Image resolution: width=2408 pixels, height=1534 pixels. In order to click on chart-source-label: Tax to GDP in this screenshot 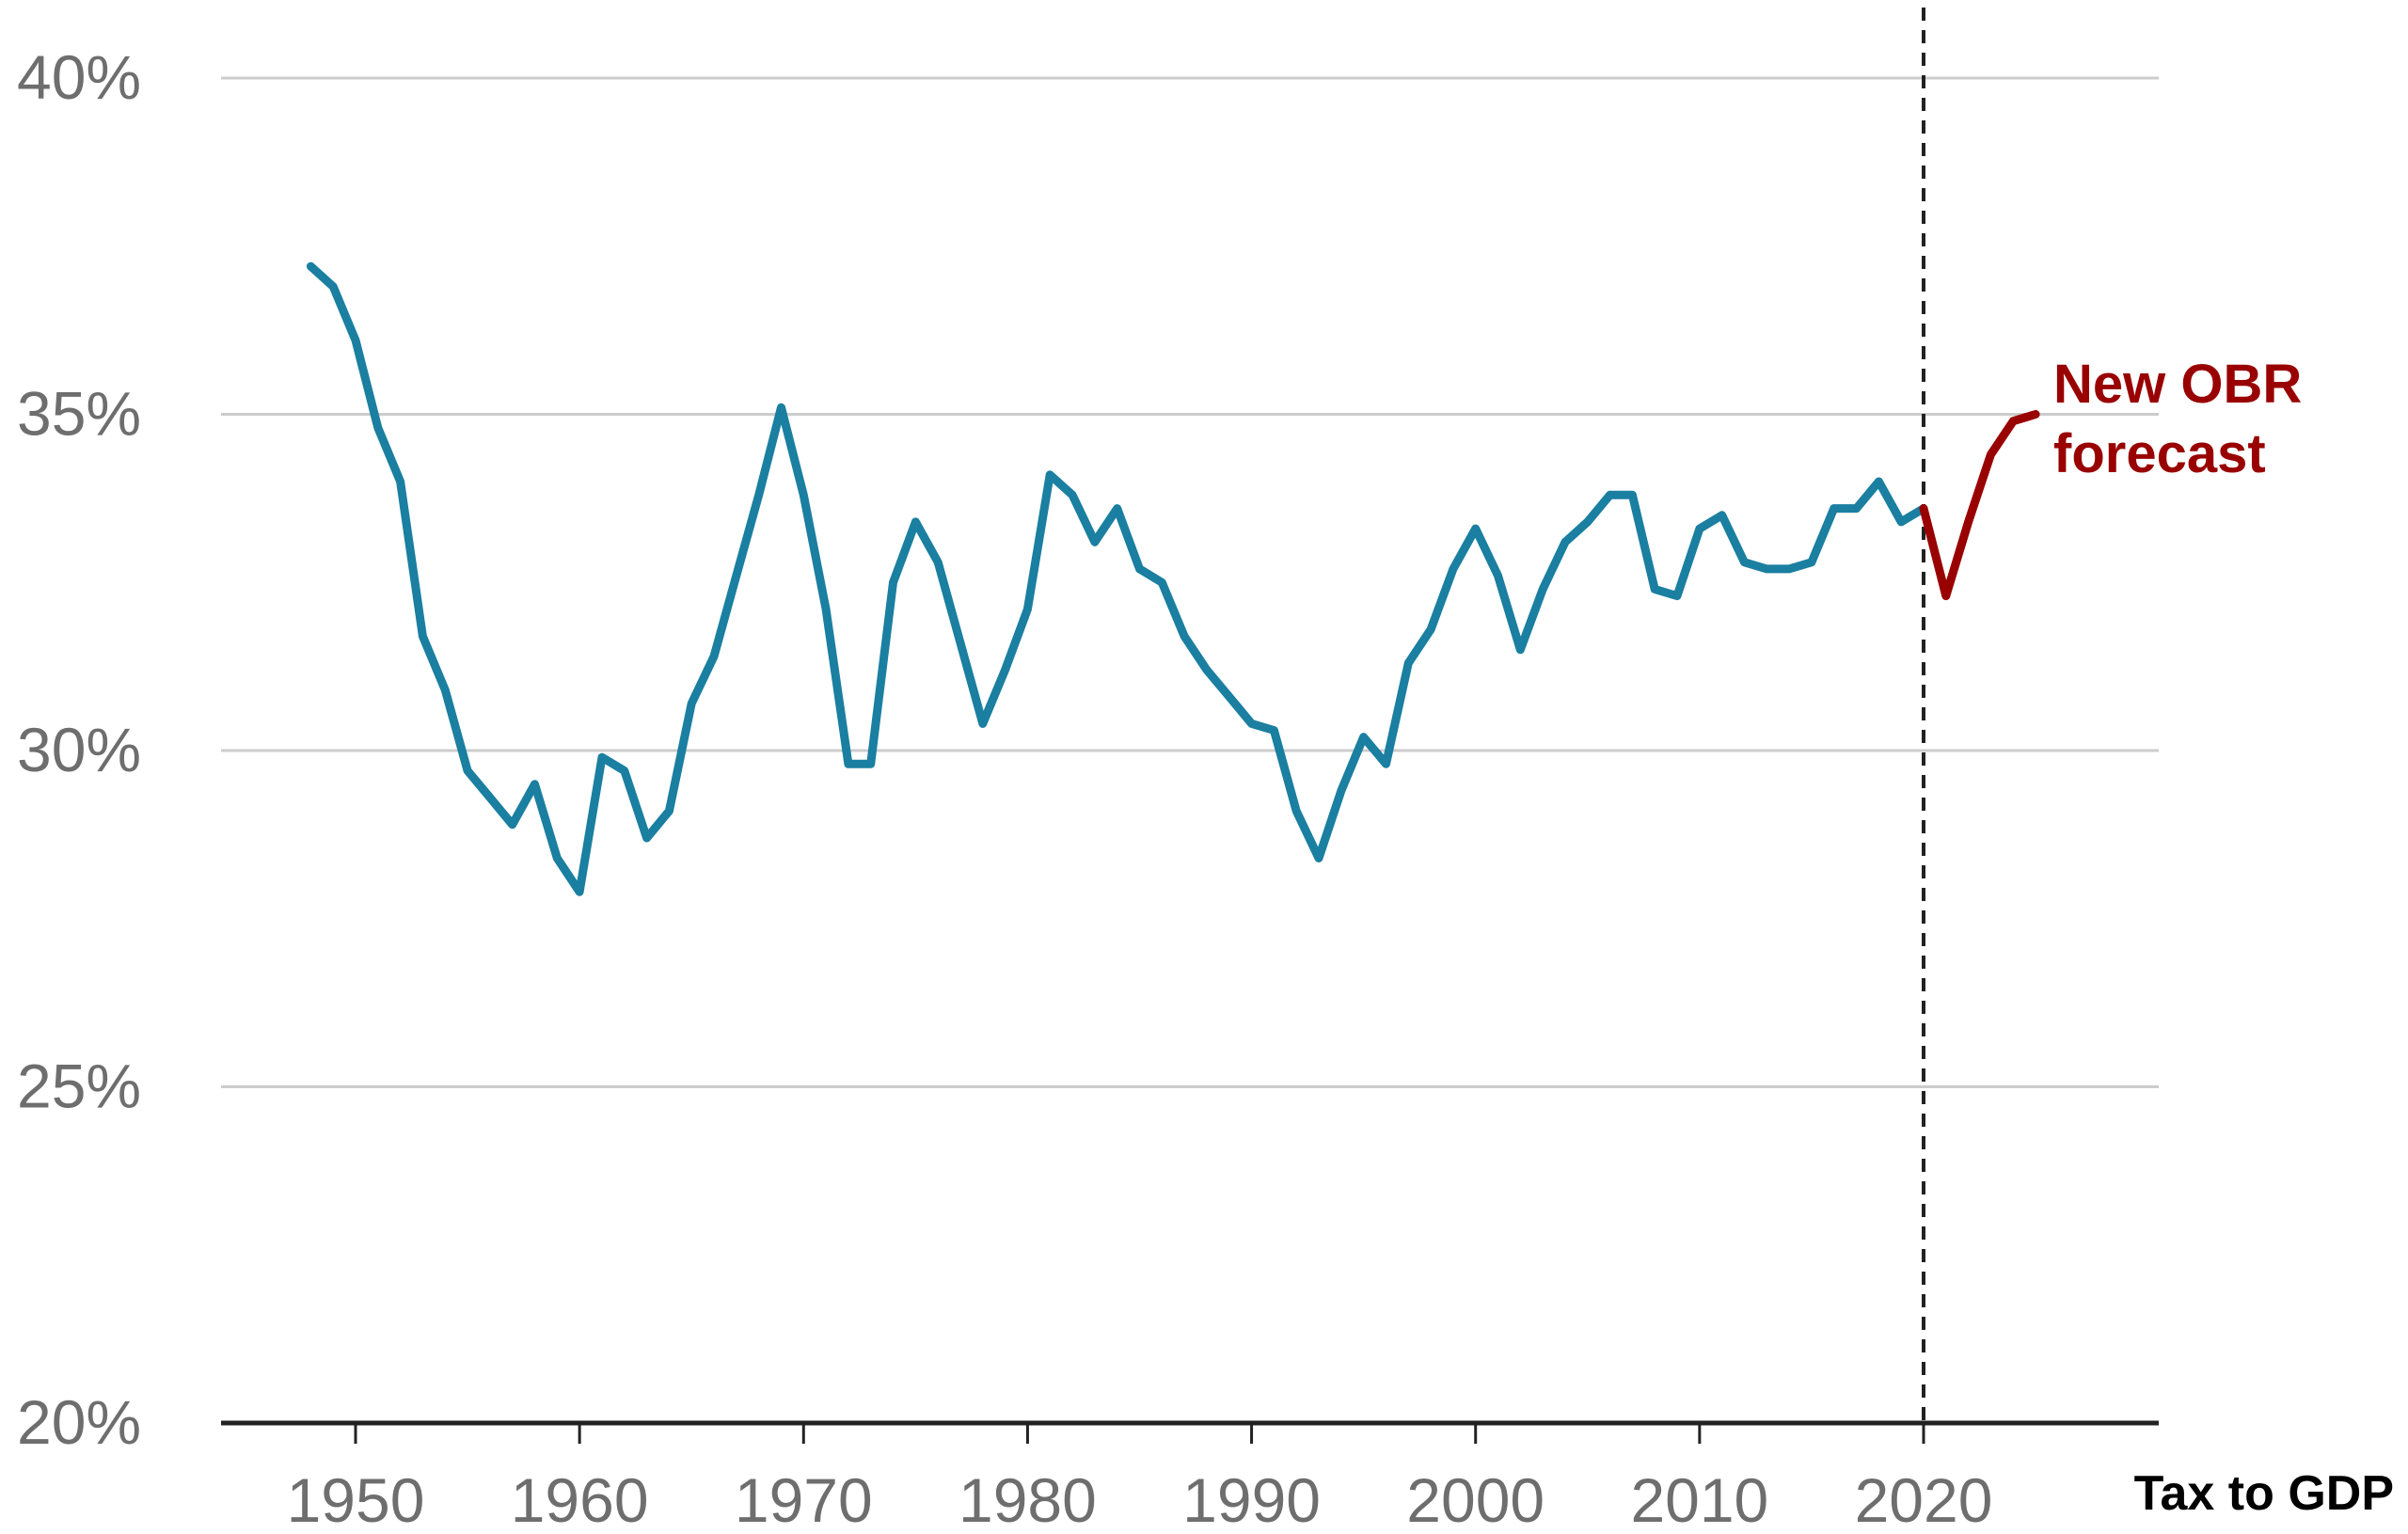, I will do `click(2264, 1493)`.